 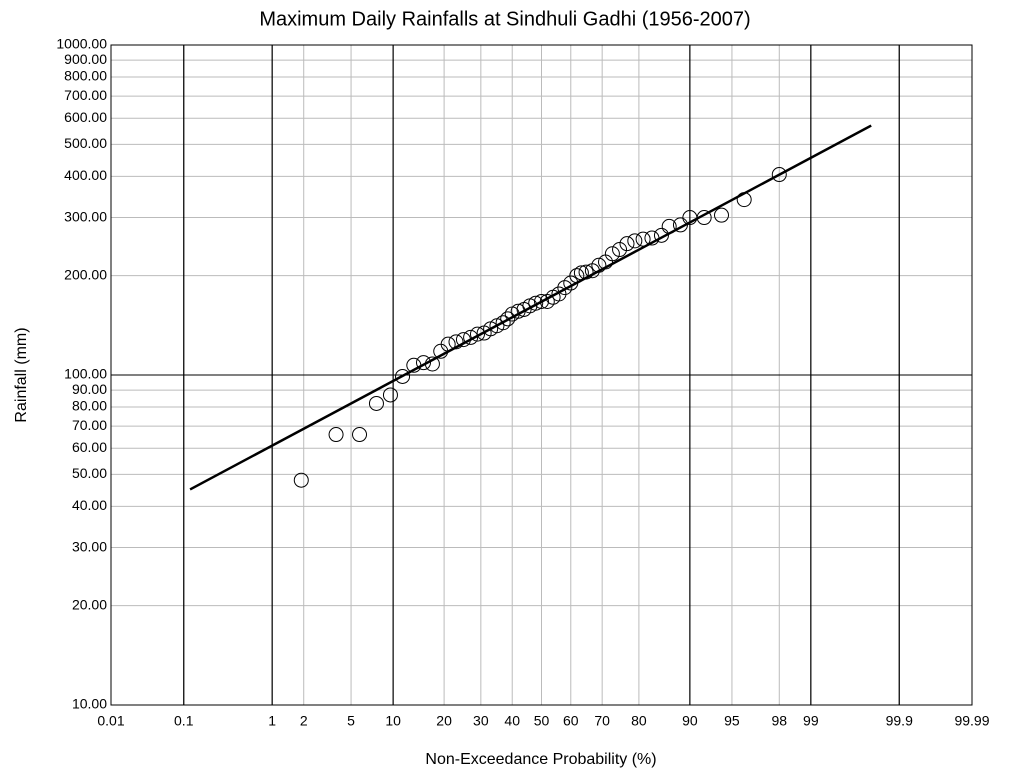 I want to click on y-tick-label: 70.00, so click(x=89, y=425).